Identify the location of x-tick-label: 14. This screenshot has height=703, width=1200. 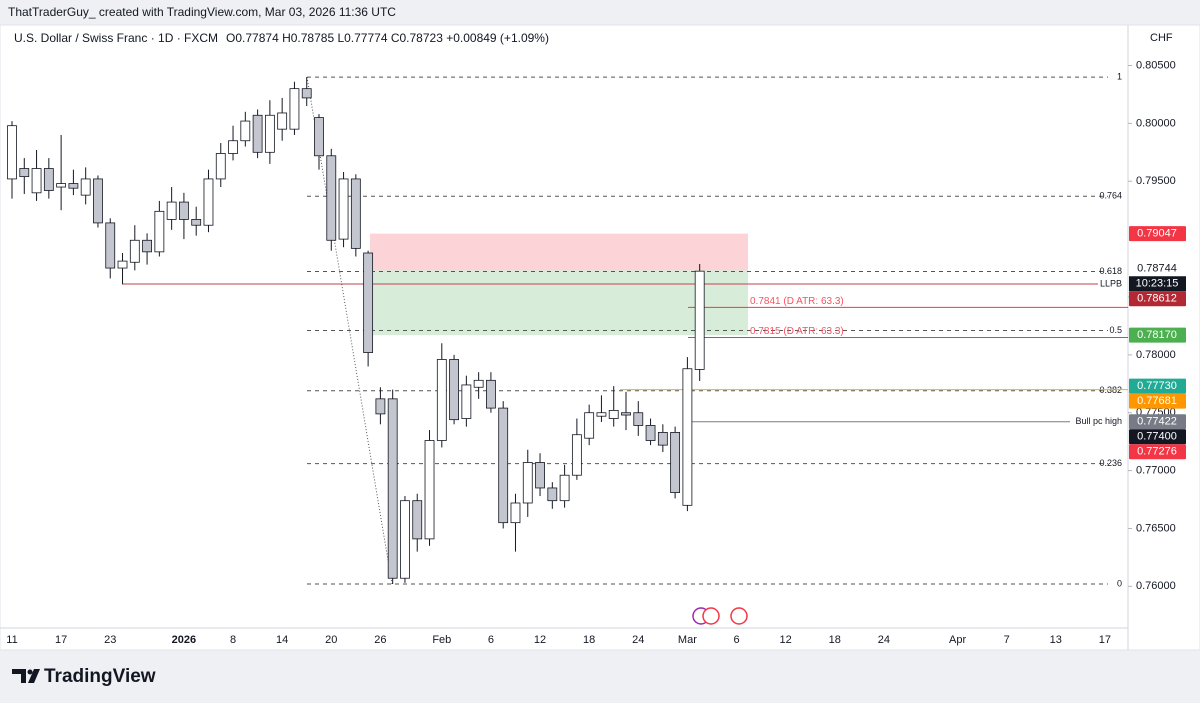
(282, 640).